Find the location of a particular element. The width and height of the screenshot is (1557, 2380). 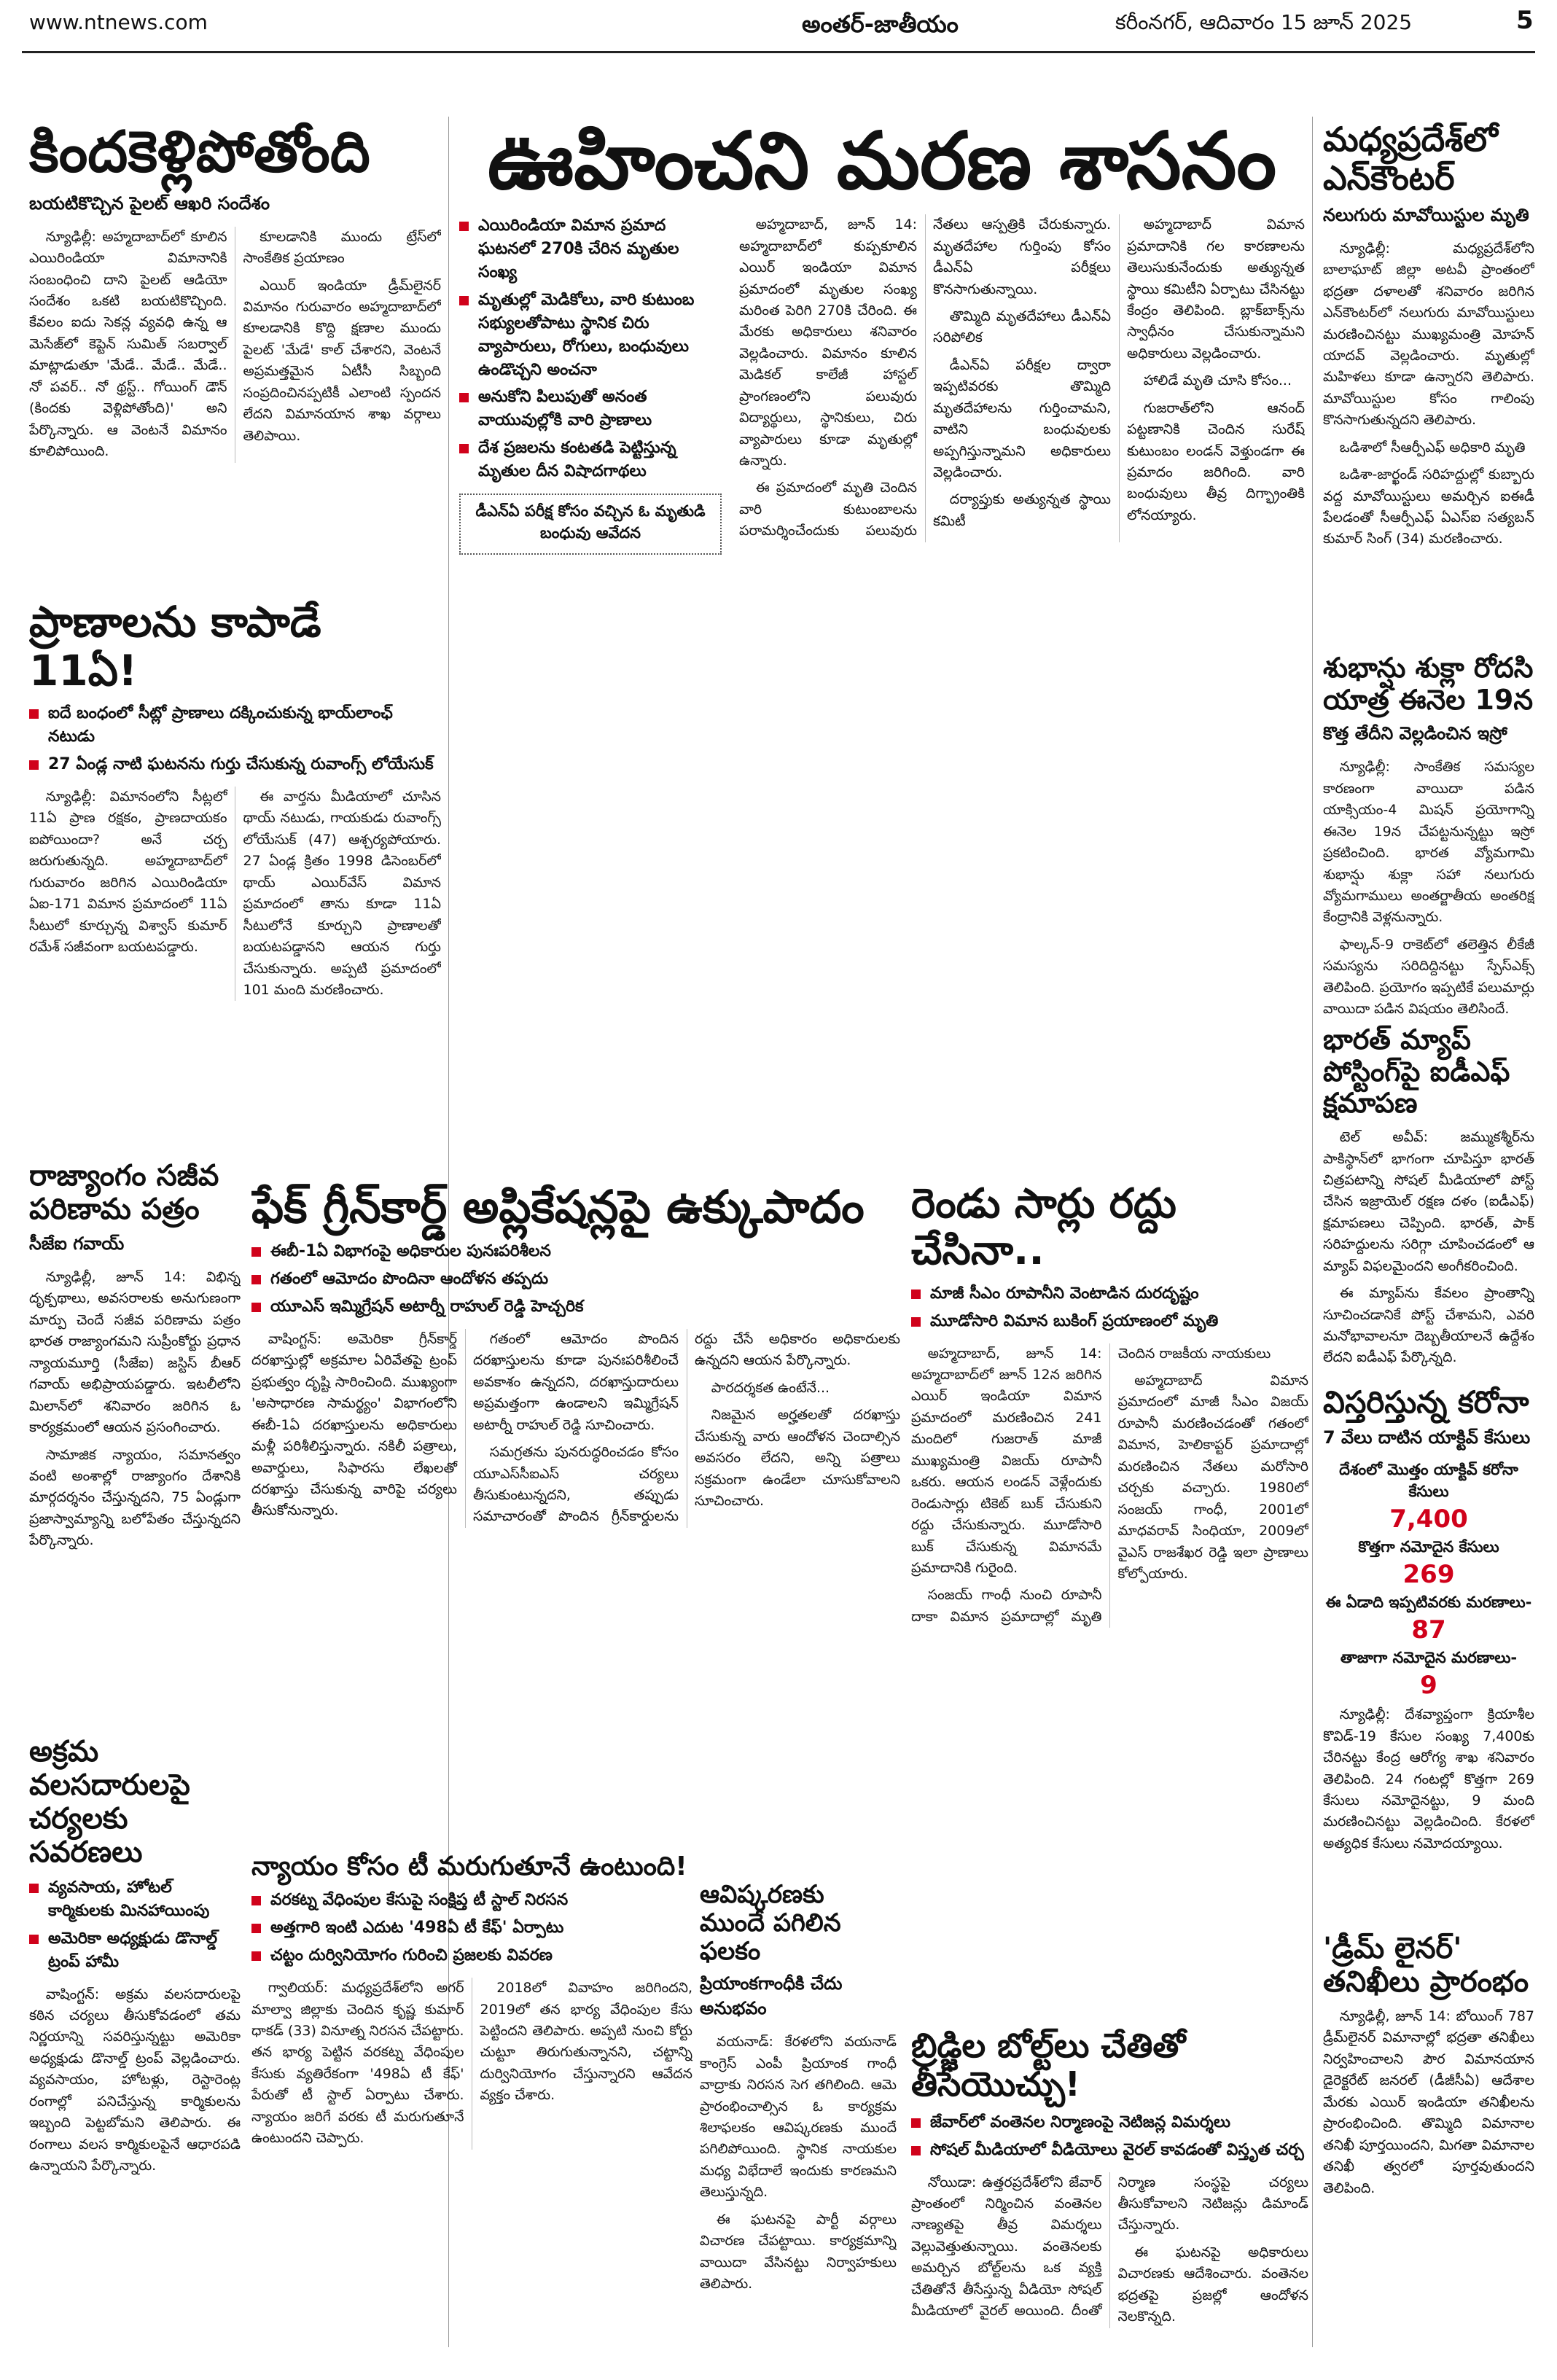

headline: శుభాన్షు శుక్లా రోదసి యాత్ర ఈనెల 19న is located at coordinates (1428, 684).